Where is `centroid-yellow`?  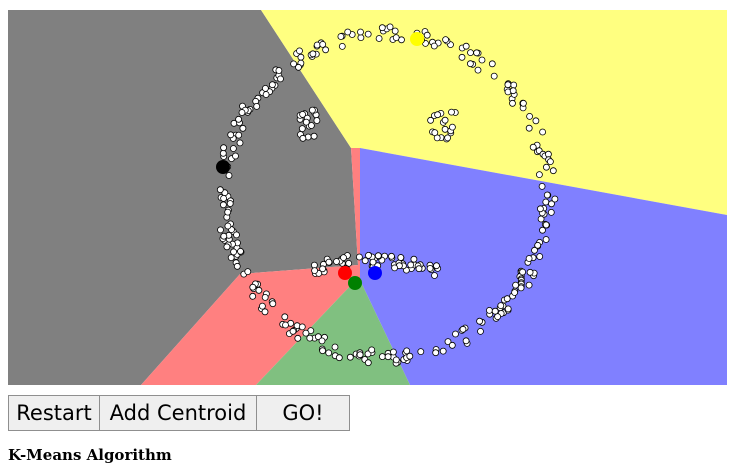
centroid-yellow is located at coordinates (417, 39).